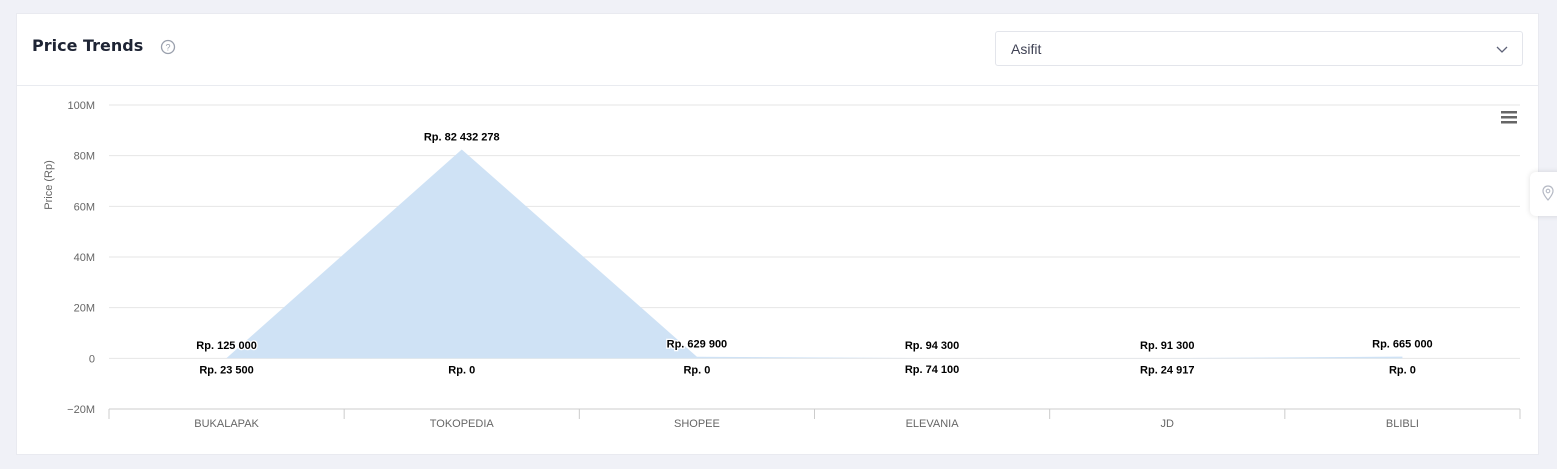  I want to click on card-header: Price Trends ? Asifit, so click(777, 50).